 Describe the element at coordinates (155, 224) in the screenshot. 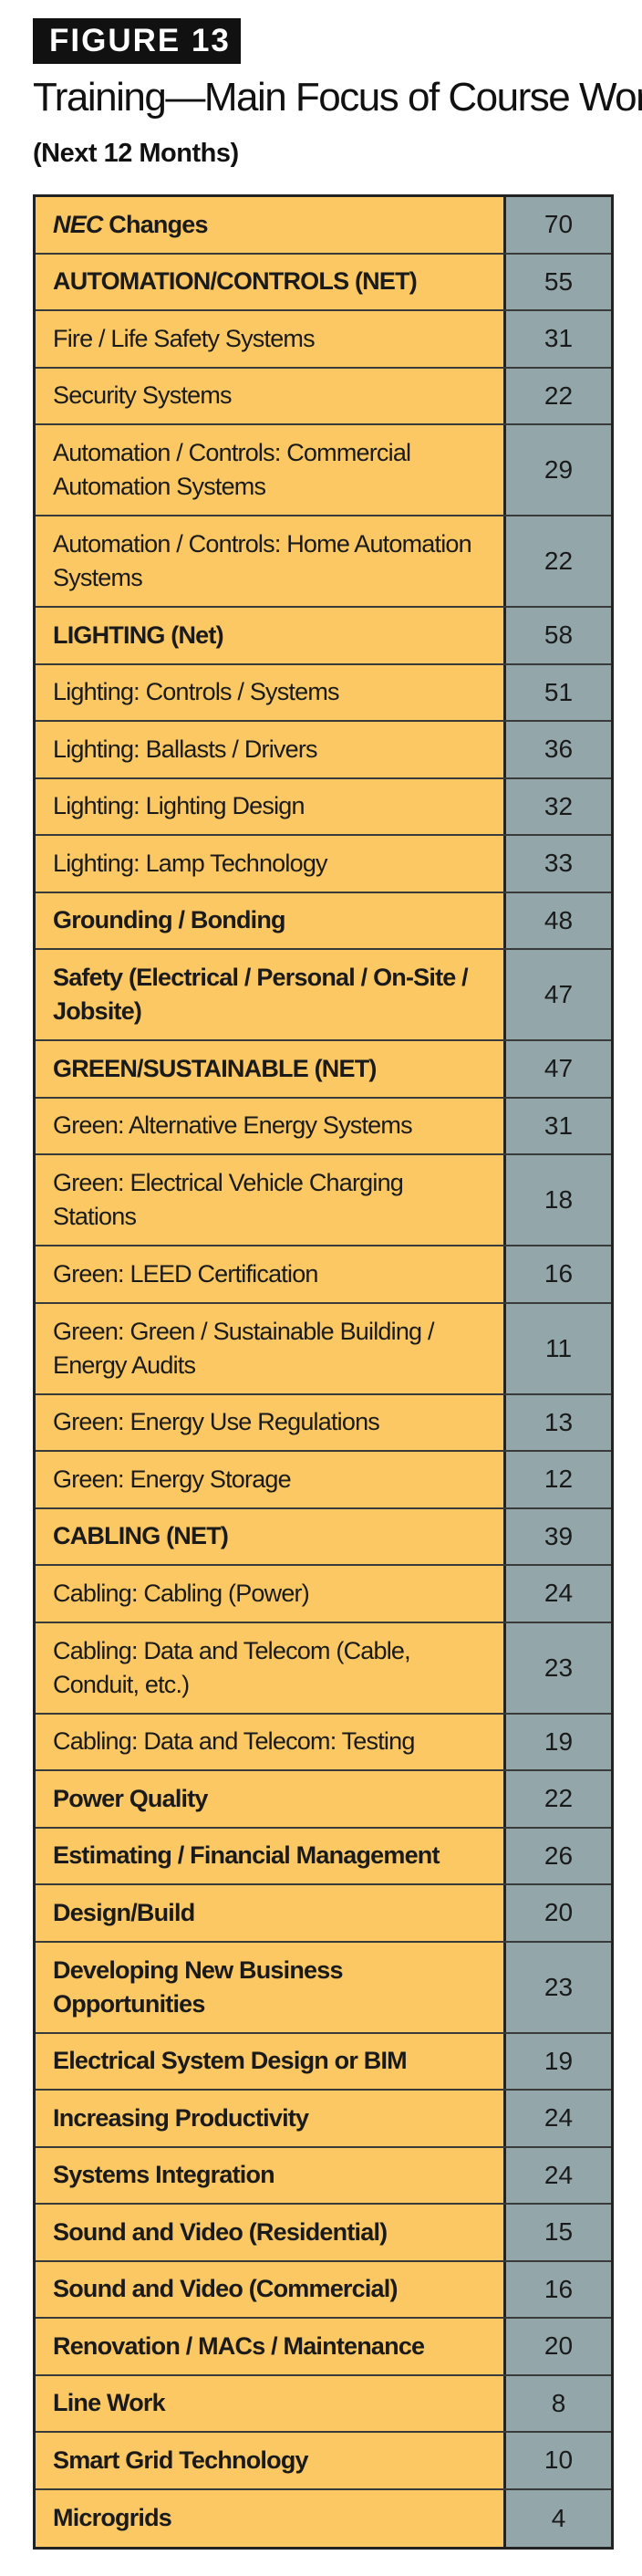

I see `row-label-rest: Changes` at that location.